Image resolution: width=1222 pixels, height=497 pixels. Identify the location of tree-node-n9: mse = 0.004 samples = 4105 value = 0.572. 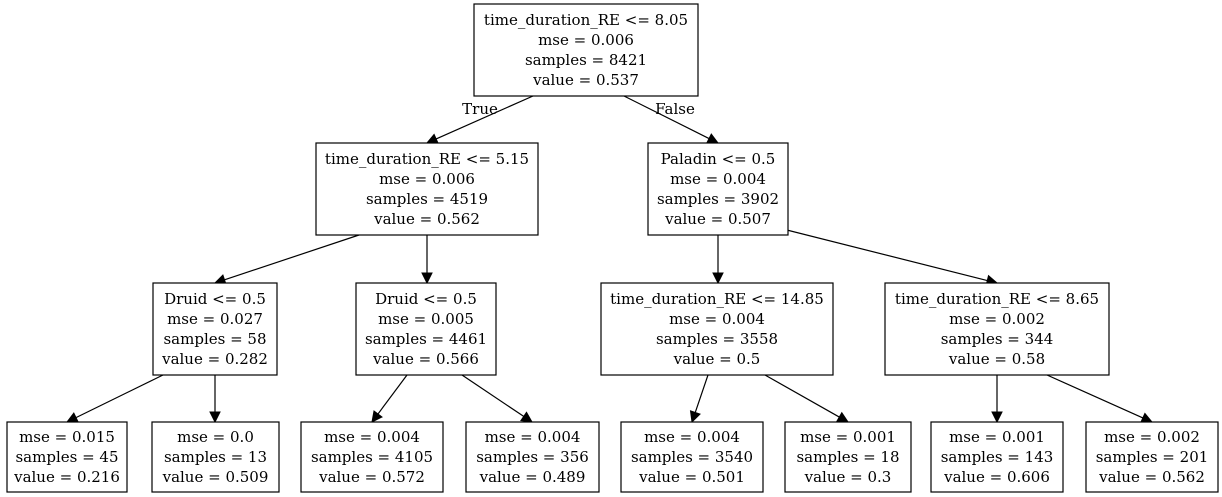
(372, 457).